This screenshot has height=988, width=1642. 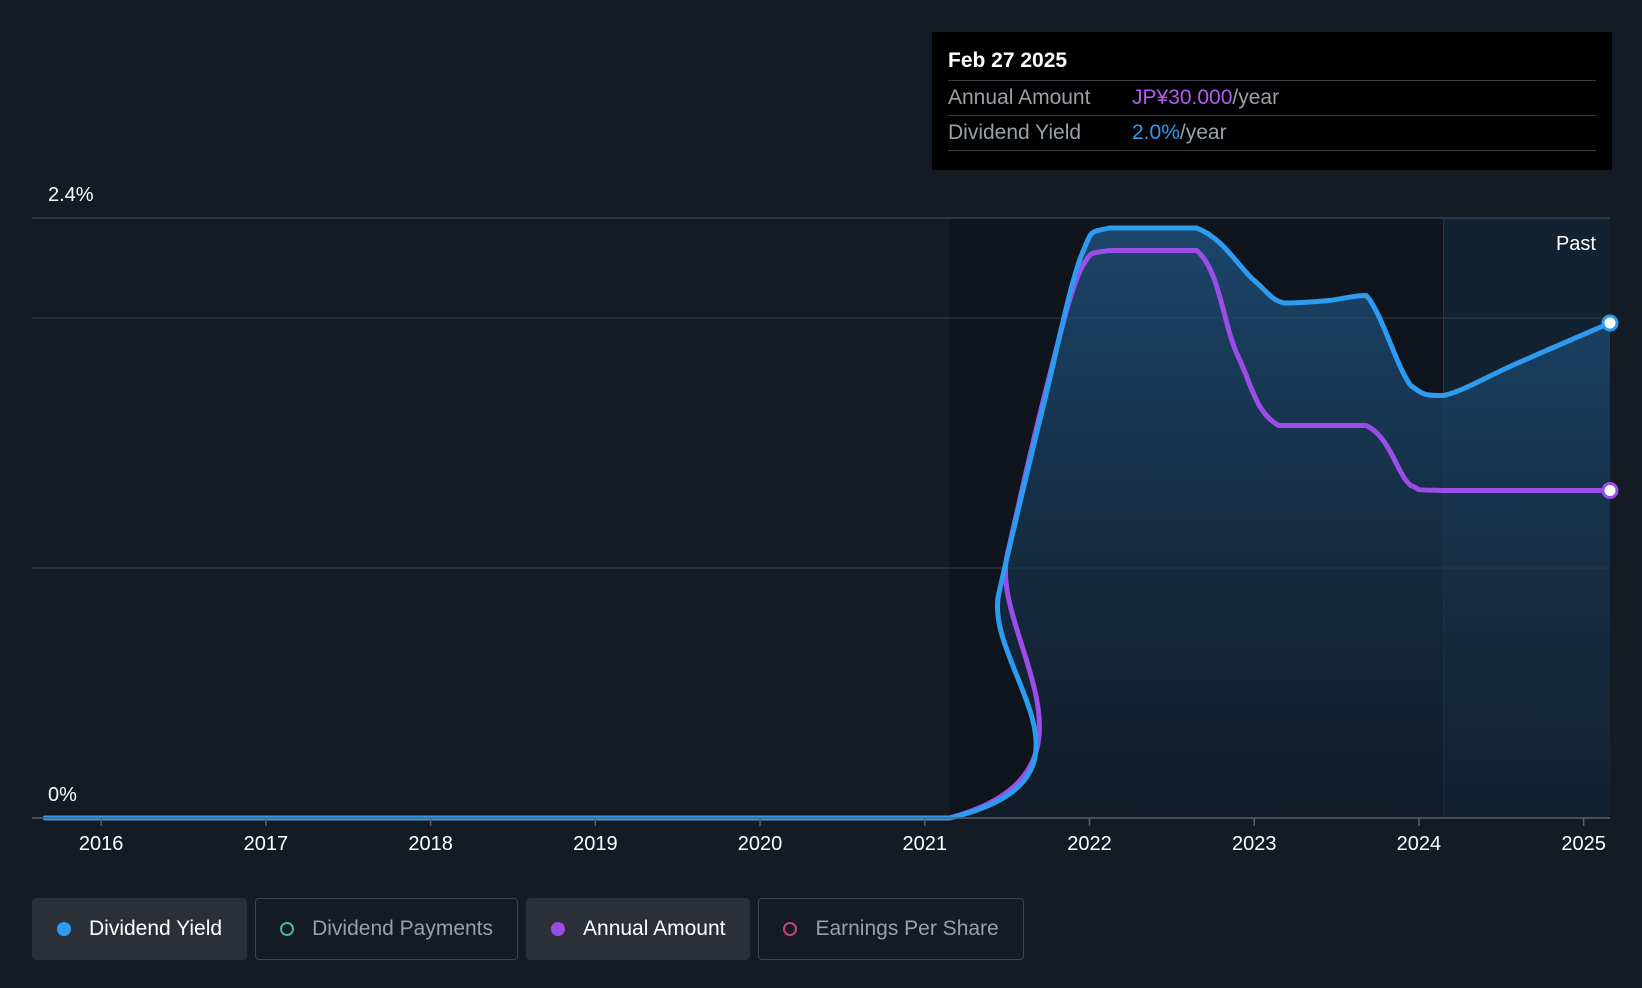 I want to click on y-axis-label-bottom: 0%, so click(x=62, y=795).